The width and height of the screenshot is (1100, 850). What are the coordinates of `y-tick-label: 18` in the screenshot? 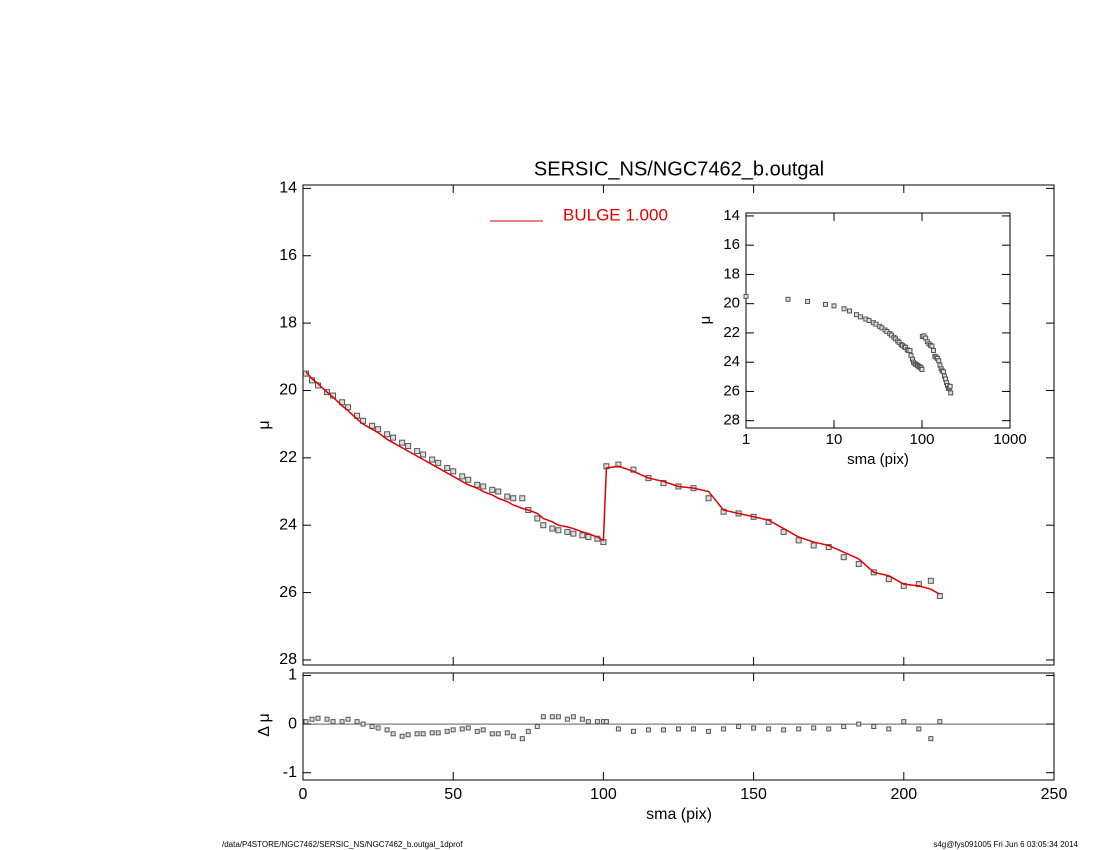 It's located at (731, 273).